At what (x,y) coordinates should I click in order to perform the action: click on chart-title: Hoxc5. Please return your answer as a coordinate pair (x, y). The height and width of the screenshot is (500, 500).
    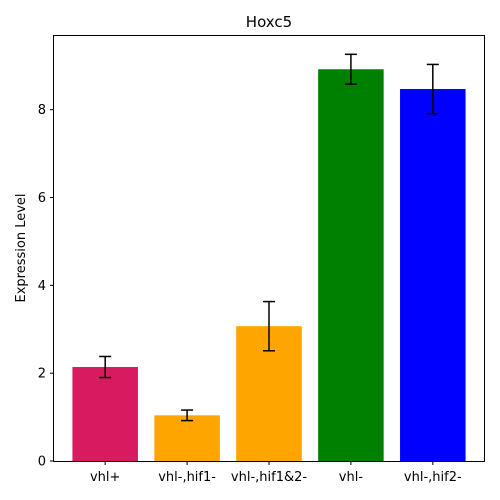
    Looking at the image, I should click on (269, 22).